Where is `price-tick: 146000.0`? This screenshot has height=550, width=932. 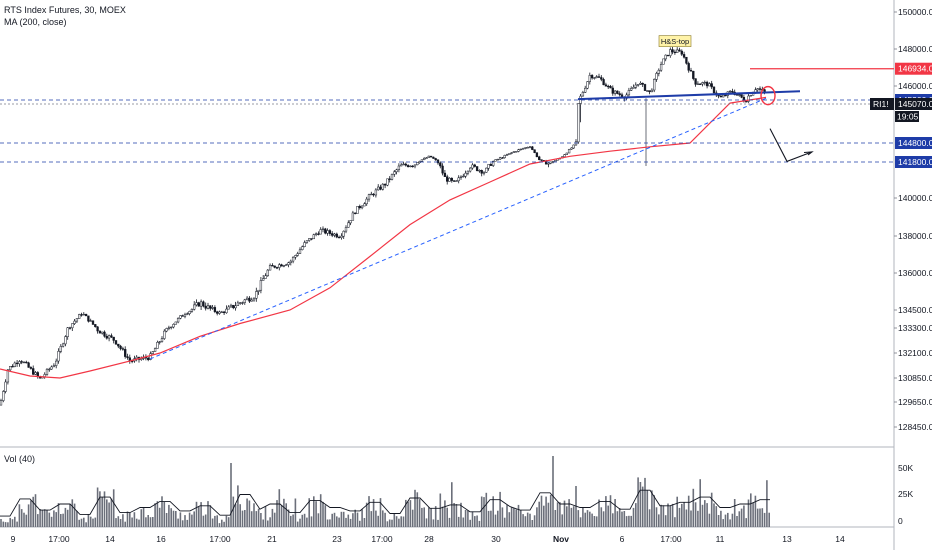
price-tick: 146000.0 is located at coordinates (915, 86).